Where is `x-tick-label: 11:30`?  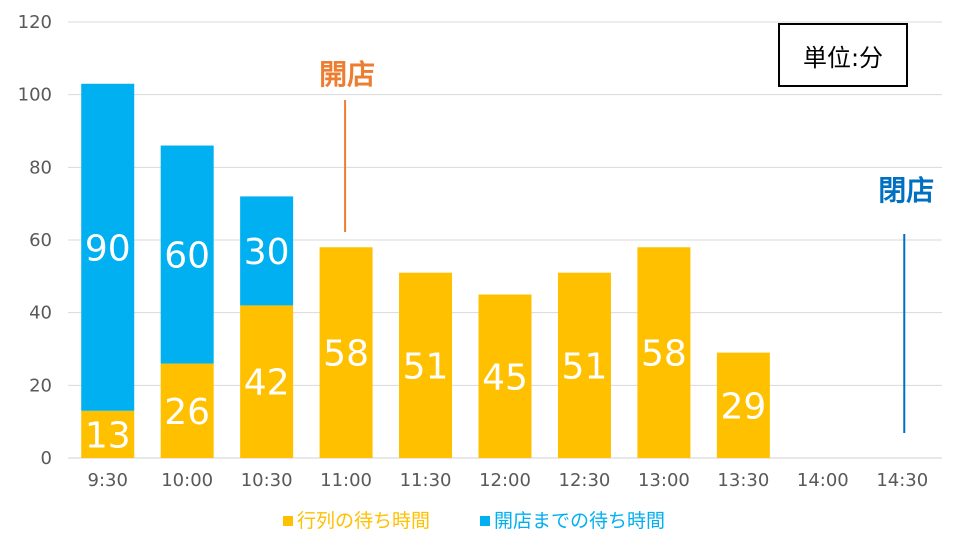 x-tick-label: 11:30 is located at coordinates (426, 480).